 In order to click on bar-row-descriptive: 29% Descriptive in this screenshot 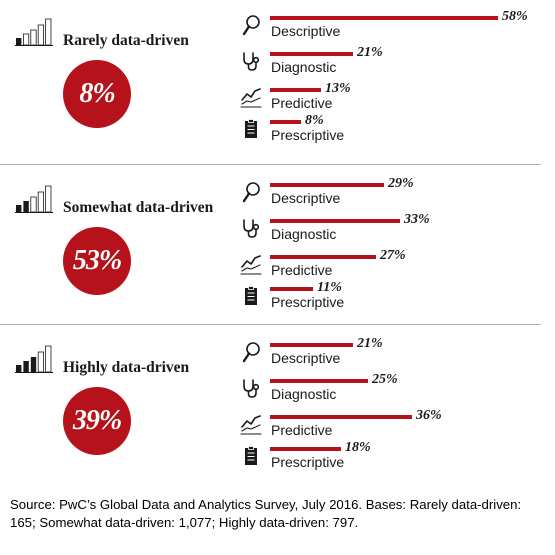, I will do `click(277, 195)`.